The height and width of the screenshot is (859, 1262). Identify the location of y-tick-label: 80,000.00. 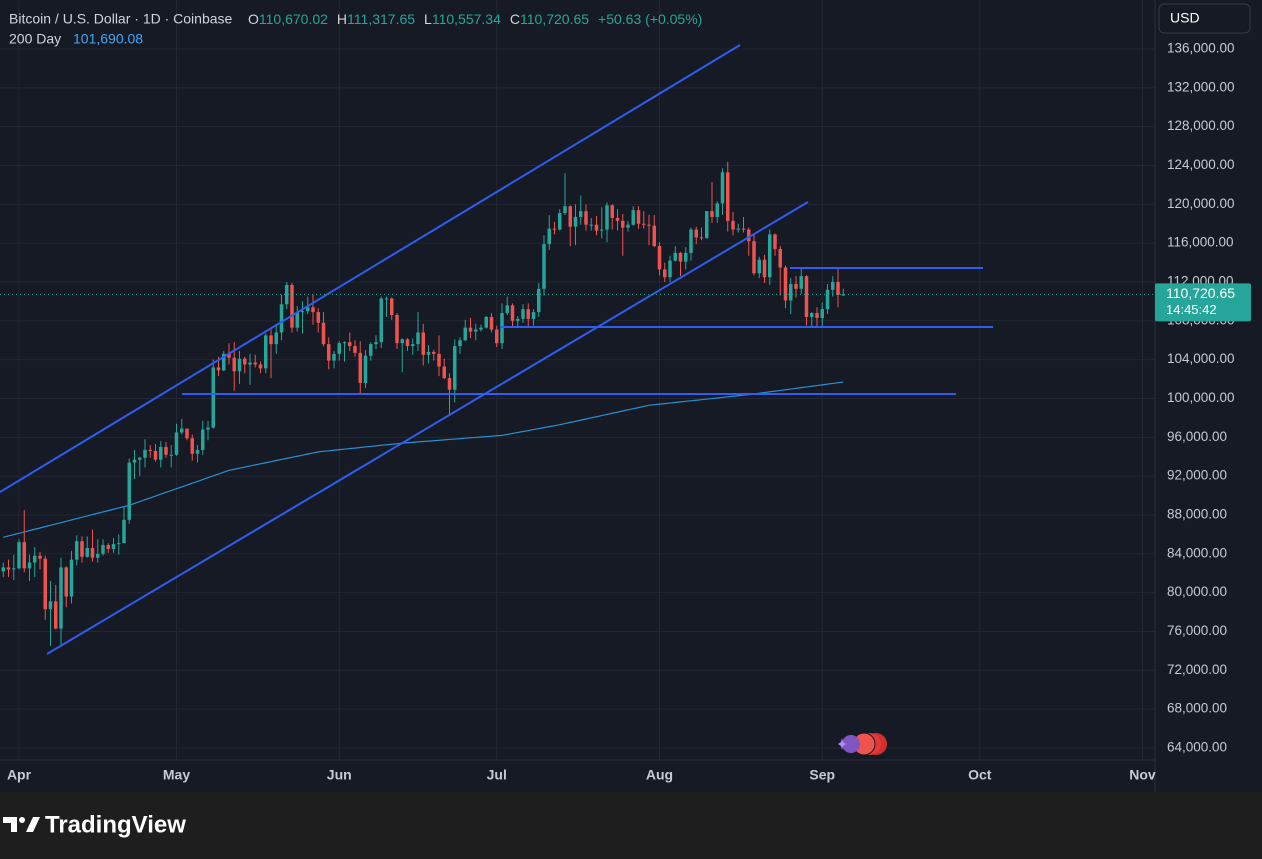
(1197, 591).